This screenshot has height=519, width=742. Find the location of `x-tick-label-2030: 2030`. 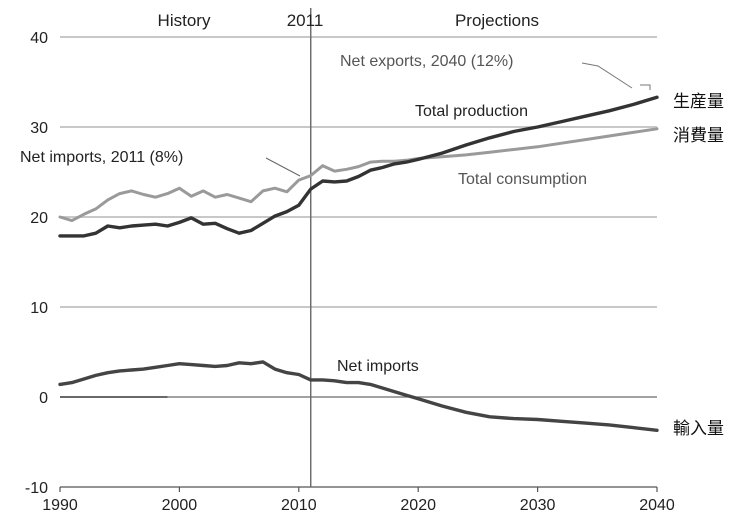

x-tick-label-2030: 2030 is located at coordinates (538, 505).